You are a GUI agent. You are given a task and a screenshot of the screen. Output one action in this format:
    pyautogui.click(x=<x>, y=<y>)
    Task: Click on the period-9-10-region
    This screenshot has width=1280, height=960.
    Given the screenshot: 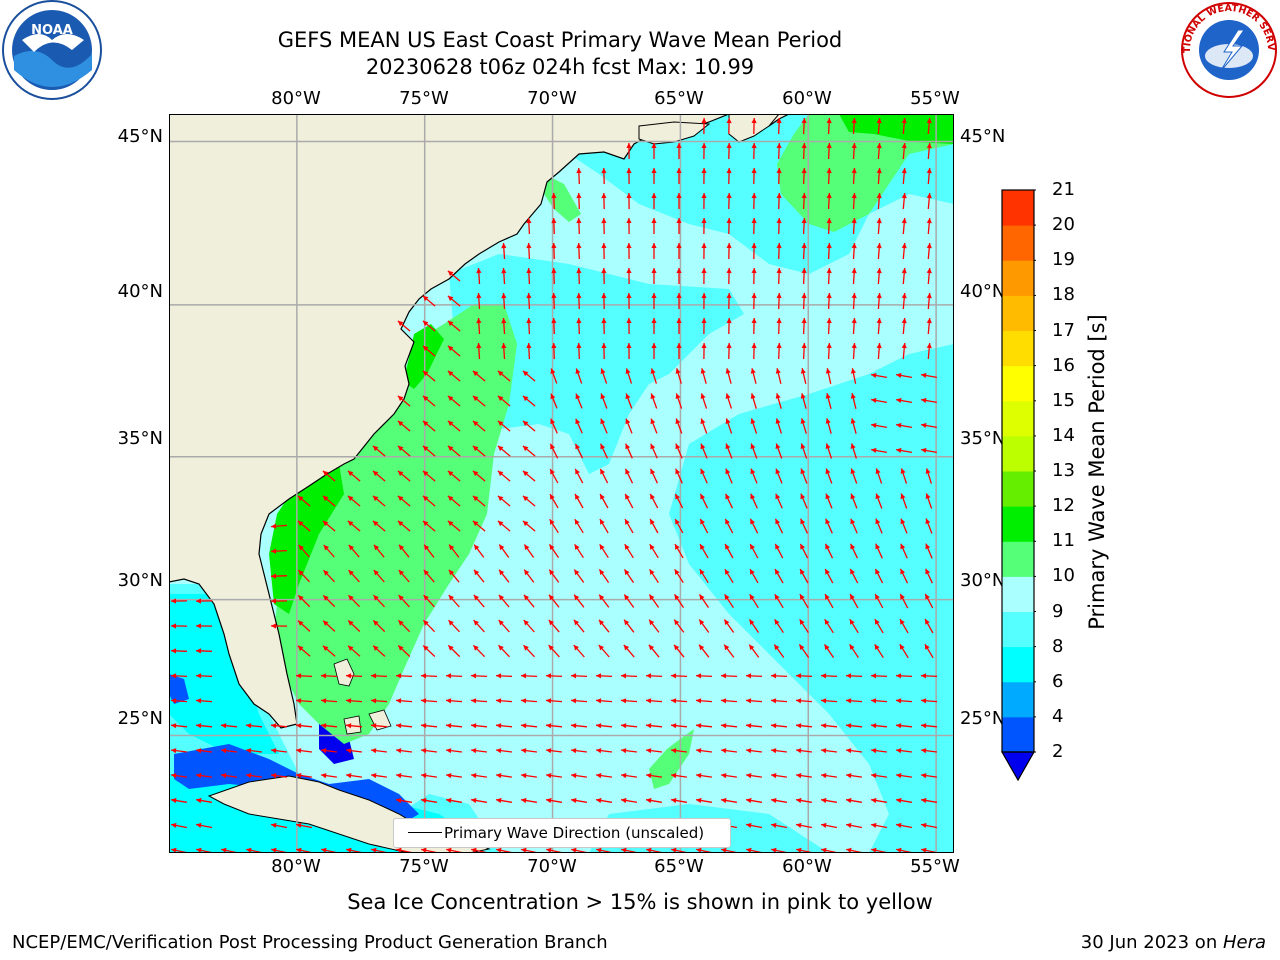 What is the action you would take?
    pyautogui.click(x=865, y=173)
    